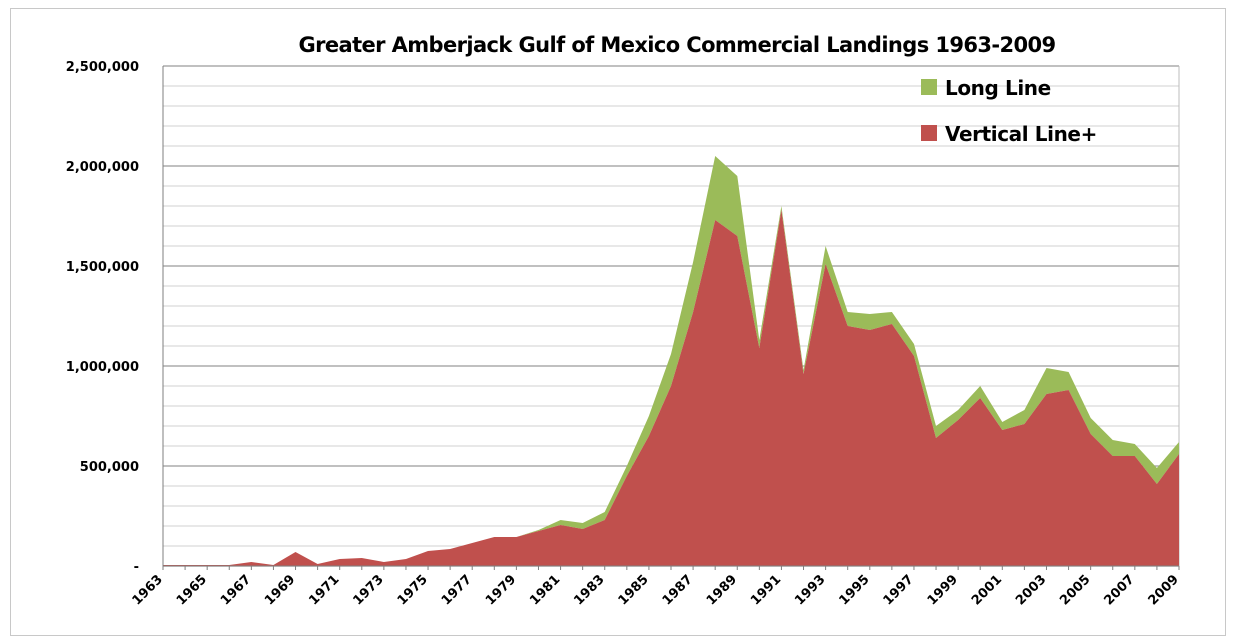  What do you see at coordinates (899, 590) in the screenshot?
I see `x-tick-label: 1997` at bounding box center [899, 590].